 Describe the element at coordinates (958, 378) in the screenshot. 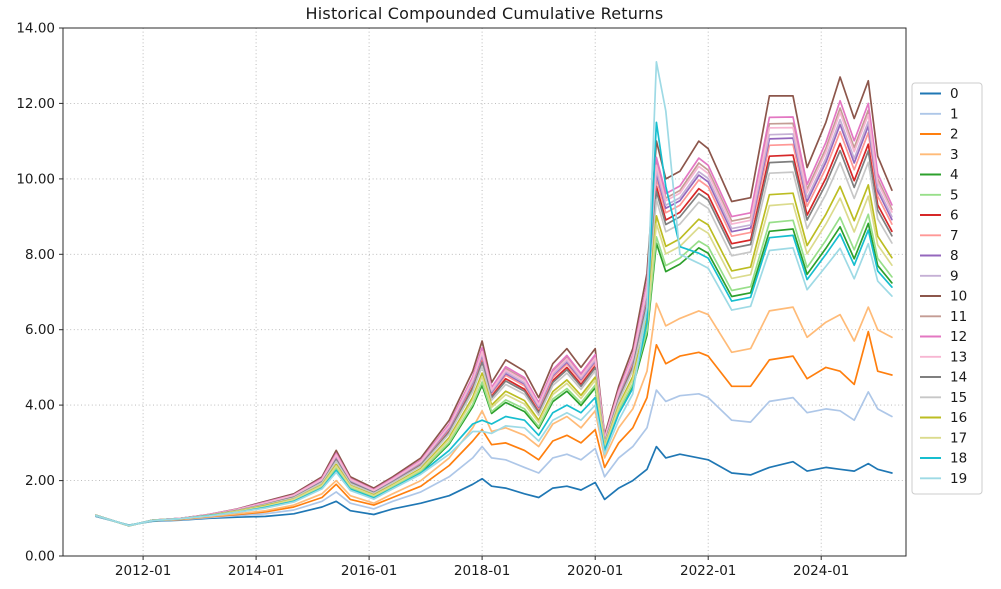

I see `legend-label-14: 14` at that location.